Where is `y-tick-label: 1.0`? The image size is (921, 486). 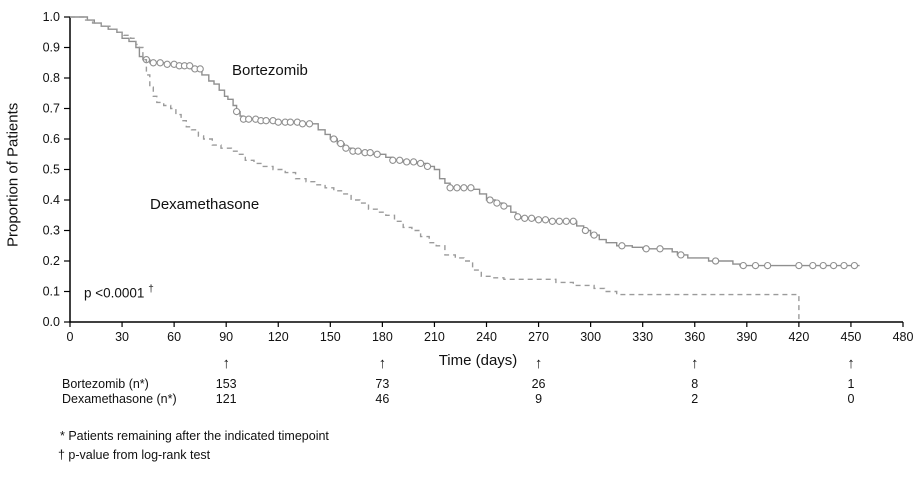 y-tick-label: 1.0 is located at coordinates (51, 17).